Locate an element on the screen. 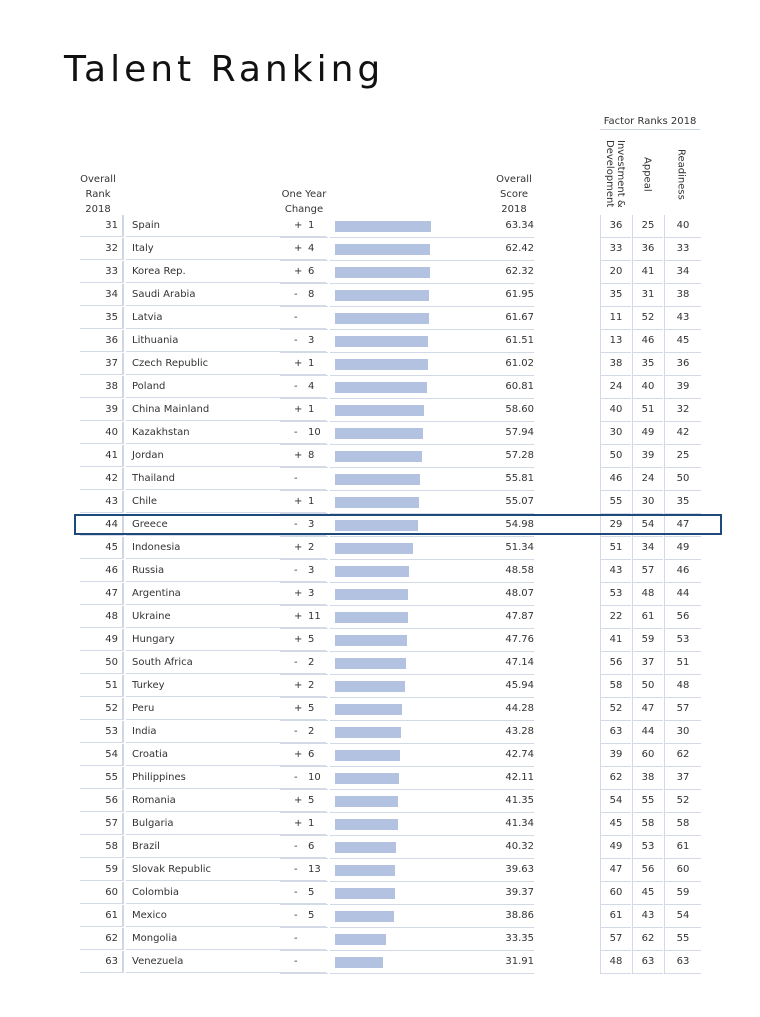 Image resolution: width=760 pixels, height=1017 pixels. country-cell: Turkey is located at coordinates (226, 686).